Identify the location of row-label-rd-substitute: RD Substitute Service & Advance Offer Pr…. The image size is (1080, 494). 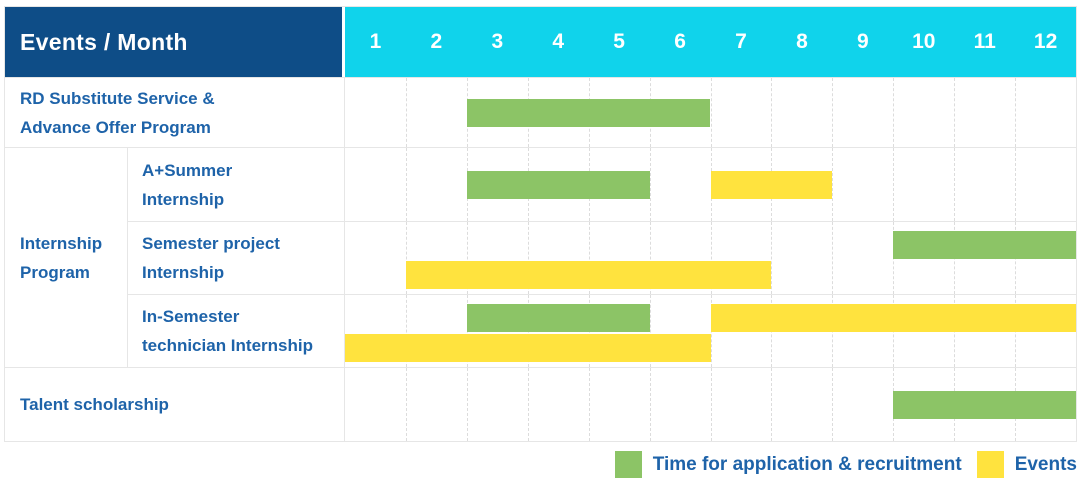
(175, 112).